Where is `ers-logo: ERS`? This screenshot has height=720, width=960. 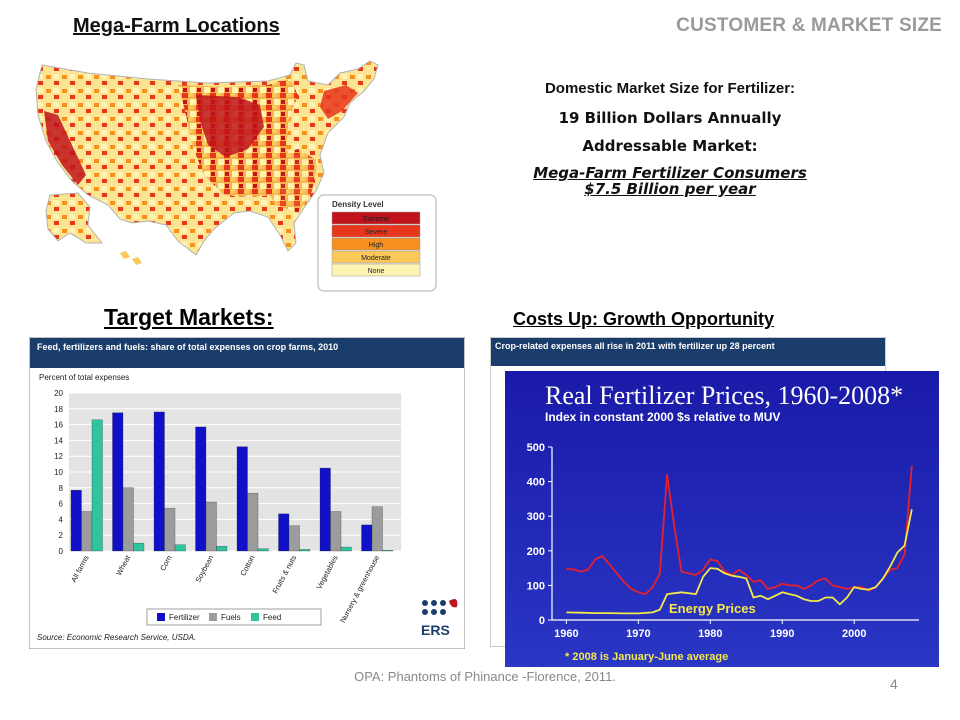 ers-logo: ERS is located at coordinates (439, 618).